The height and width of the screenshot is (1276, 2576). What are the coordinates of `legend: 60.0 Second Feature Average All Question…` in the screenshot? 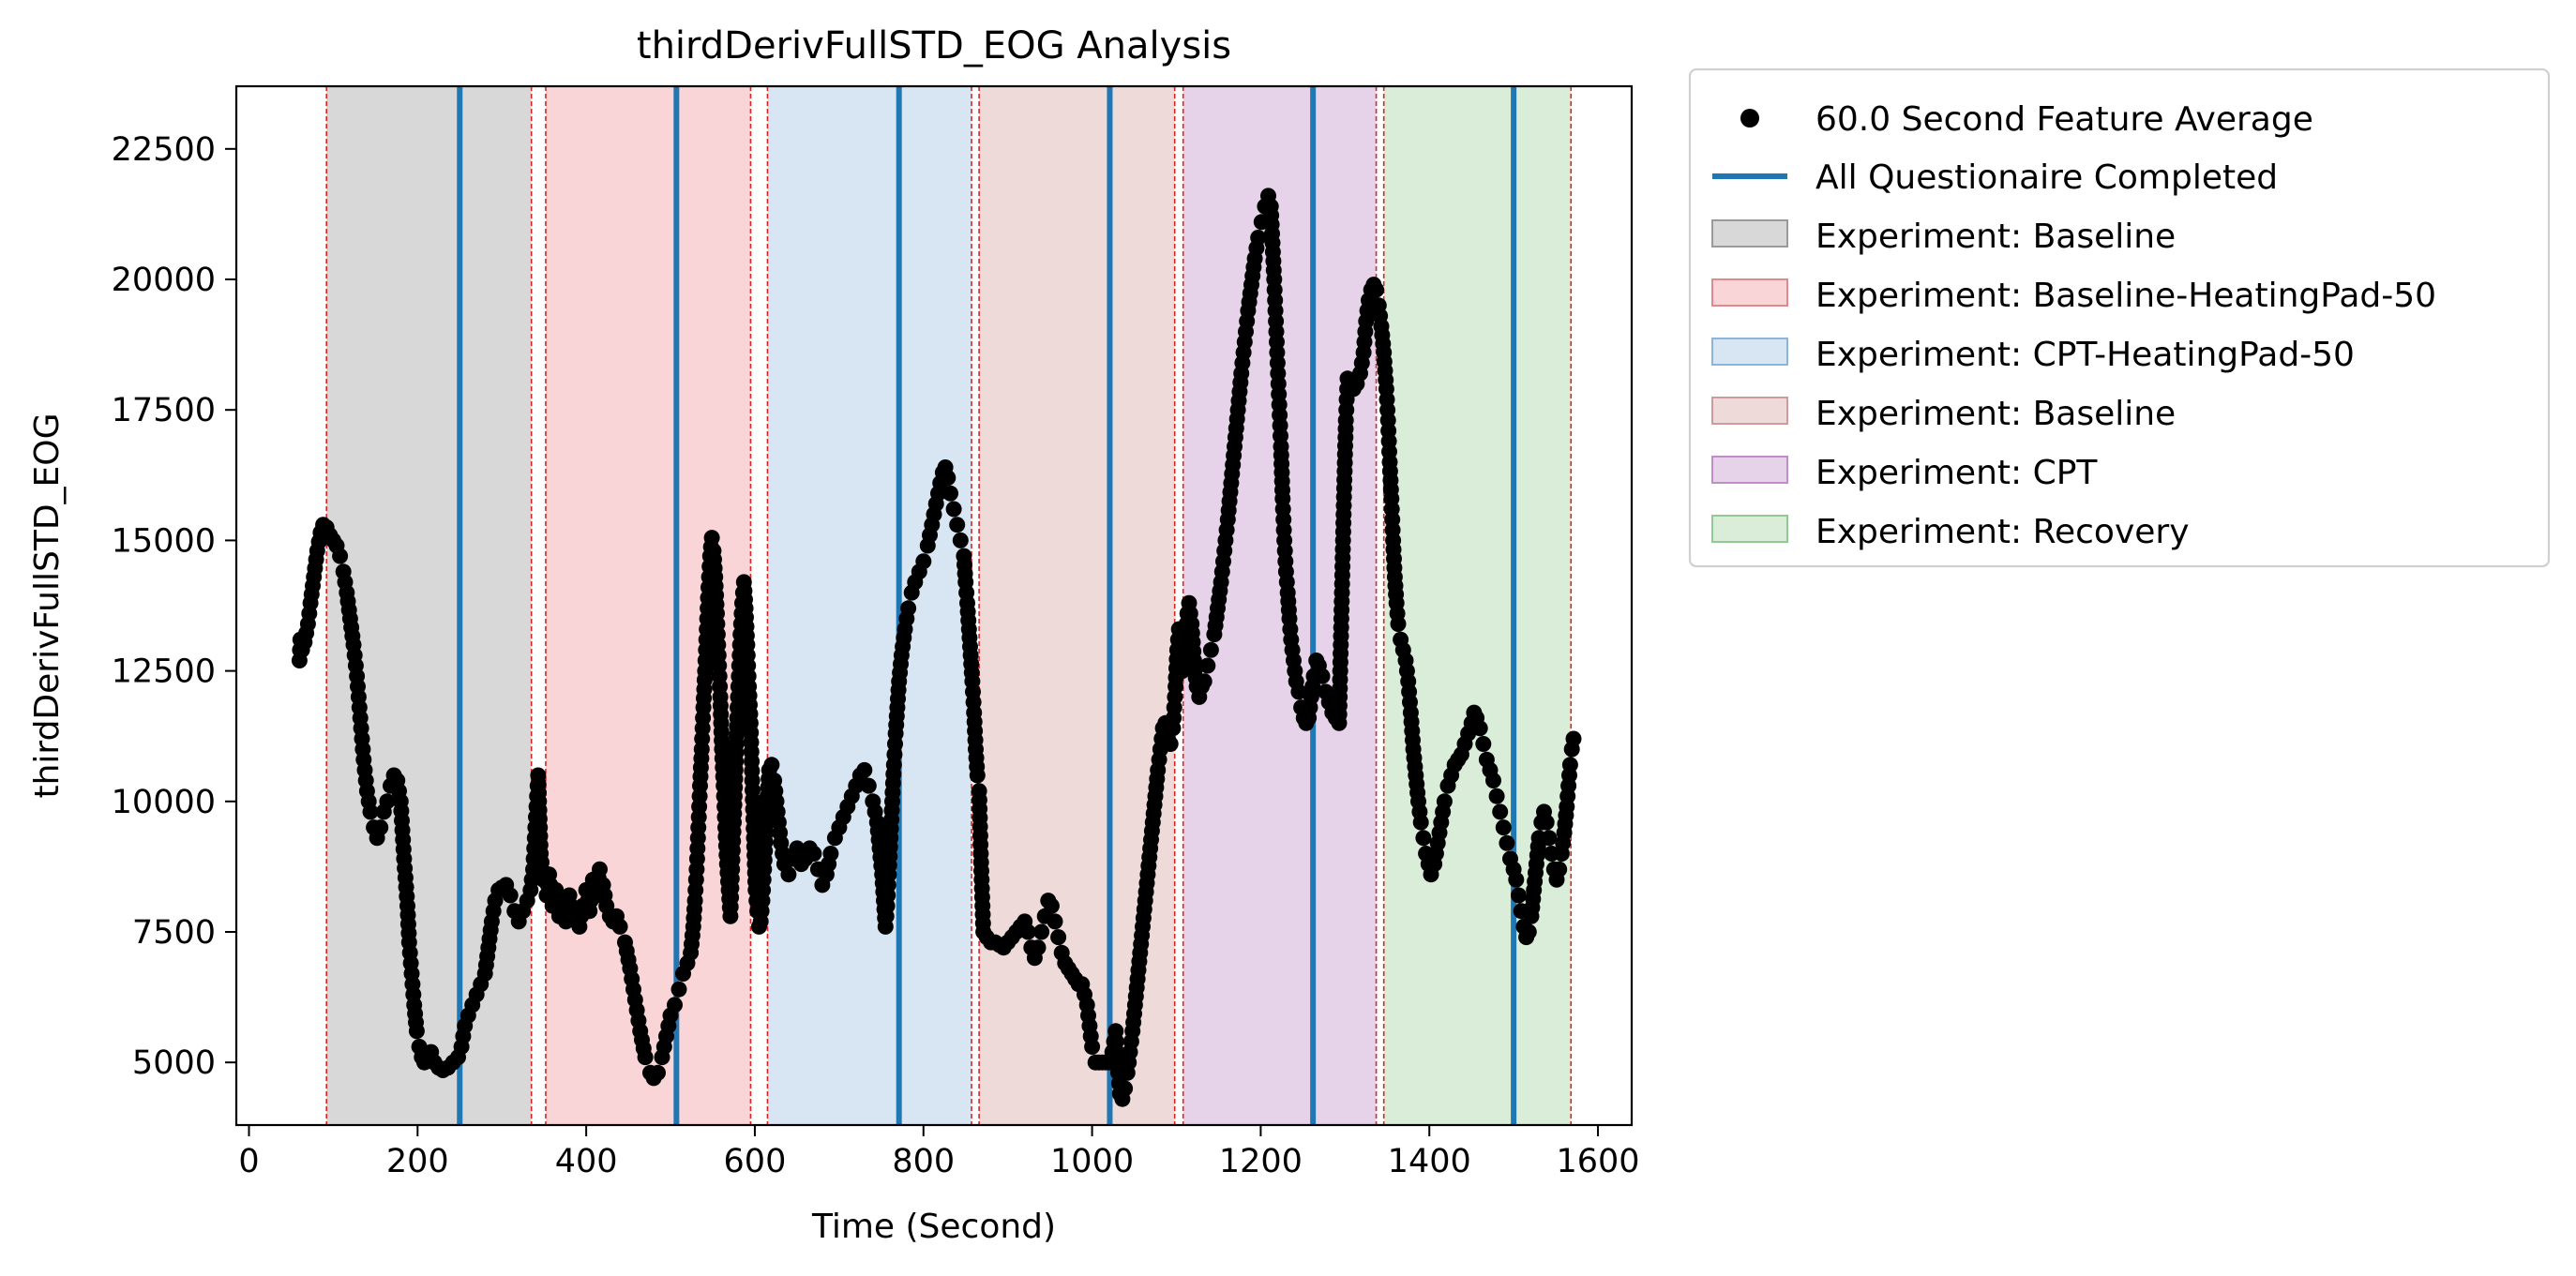 It's located at (2119, 318).